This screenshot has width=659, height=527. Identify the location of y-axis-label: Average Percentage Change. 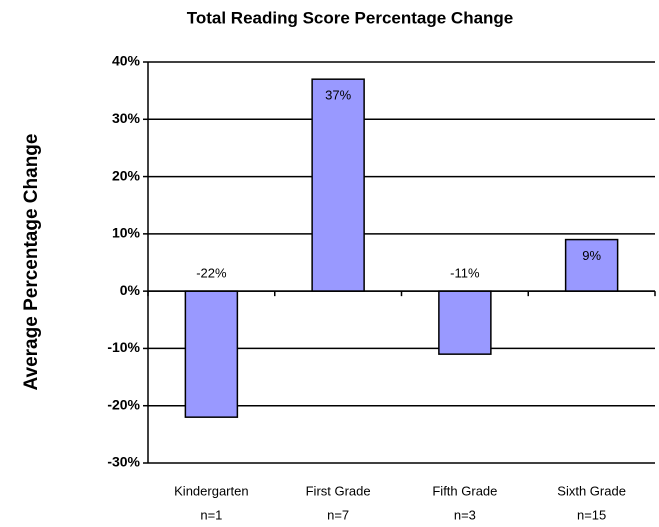
(31, 262).